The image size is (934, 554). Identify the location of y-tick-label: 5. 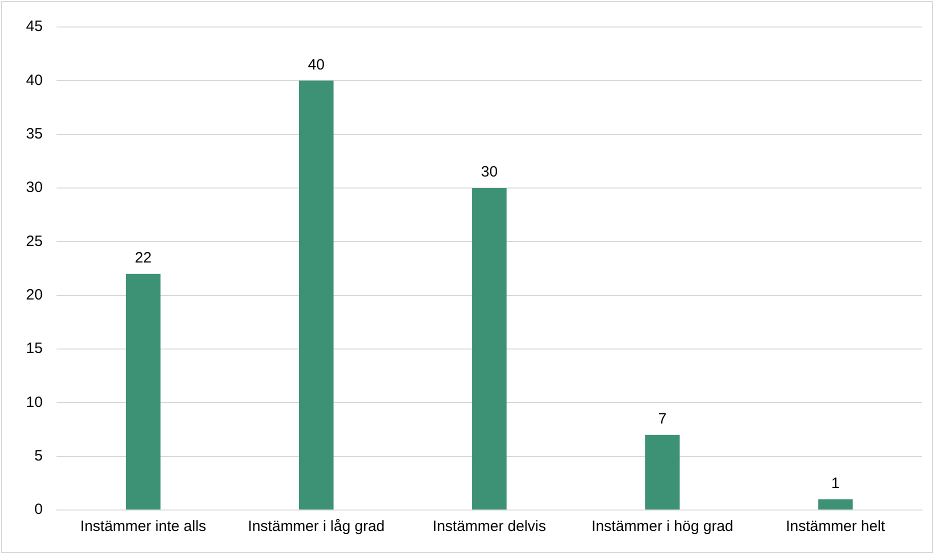
(38, 455).